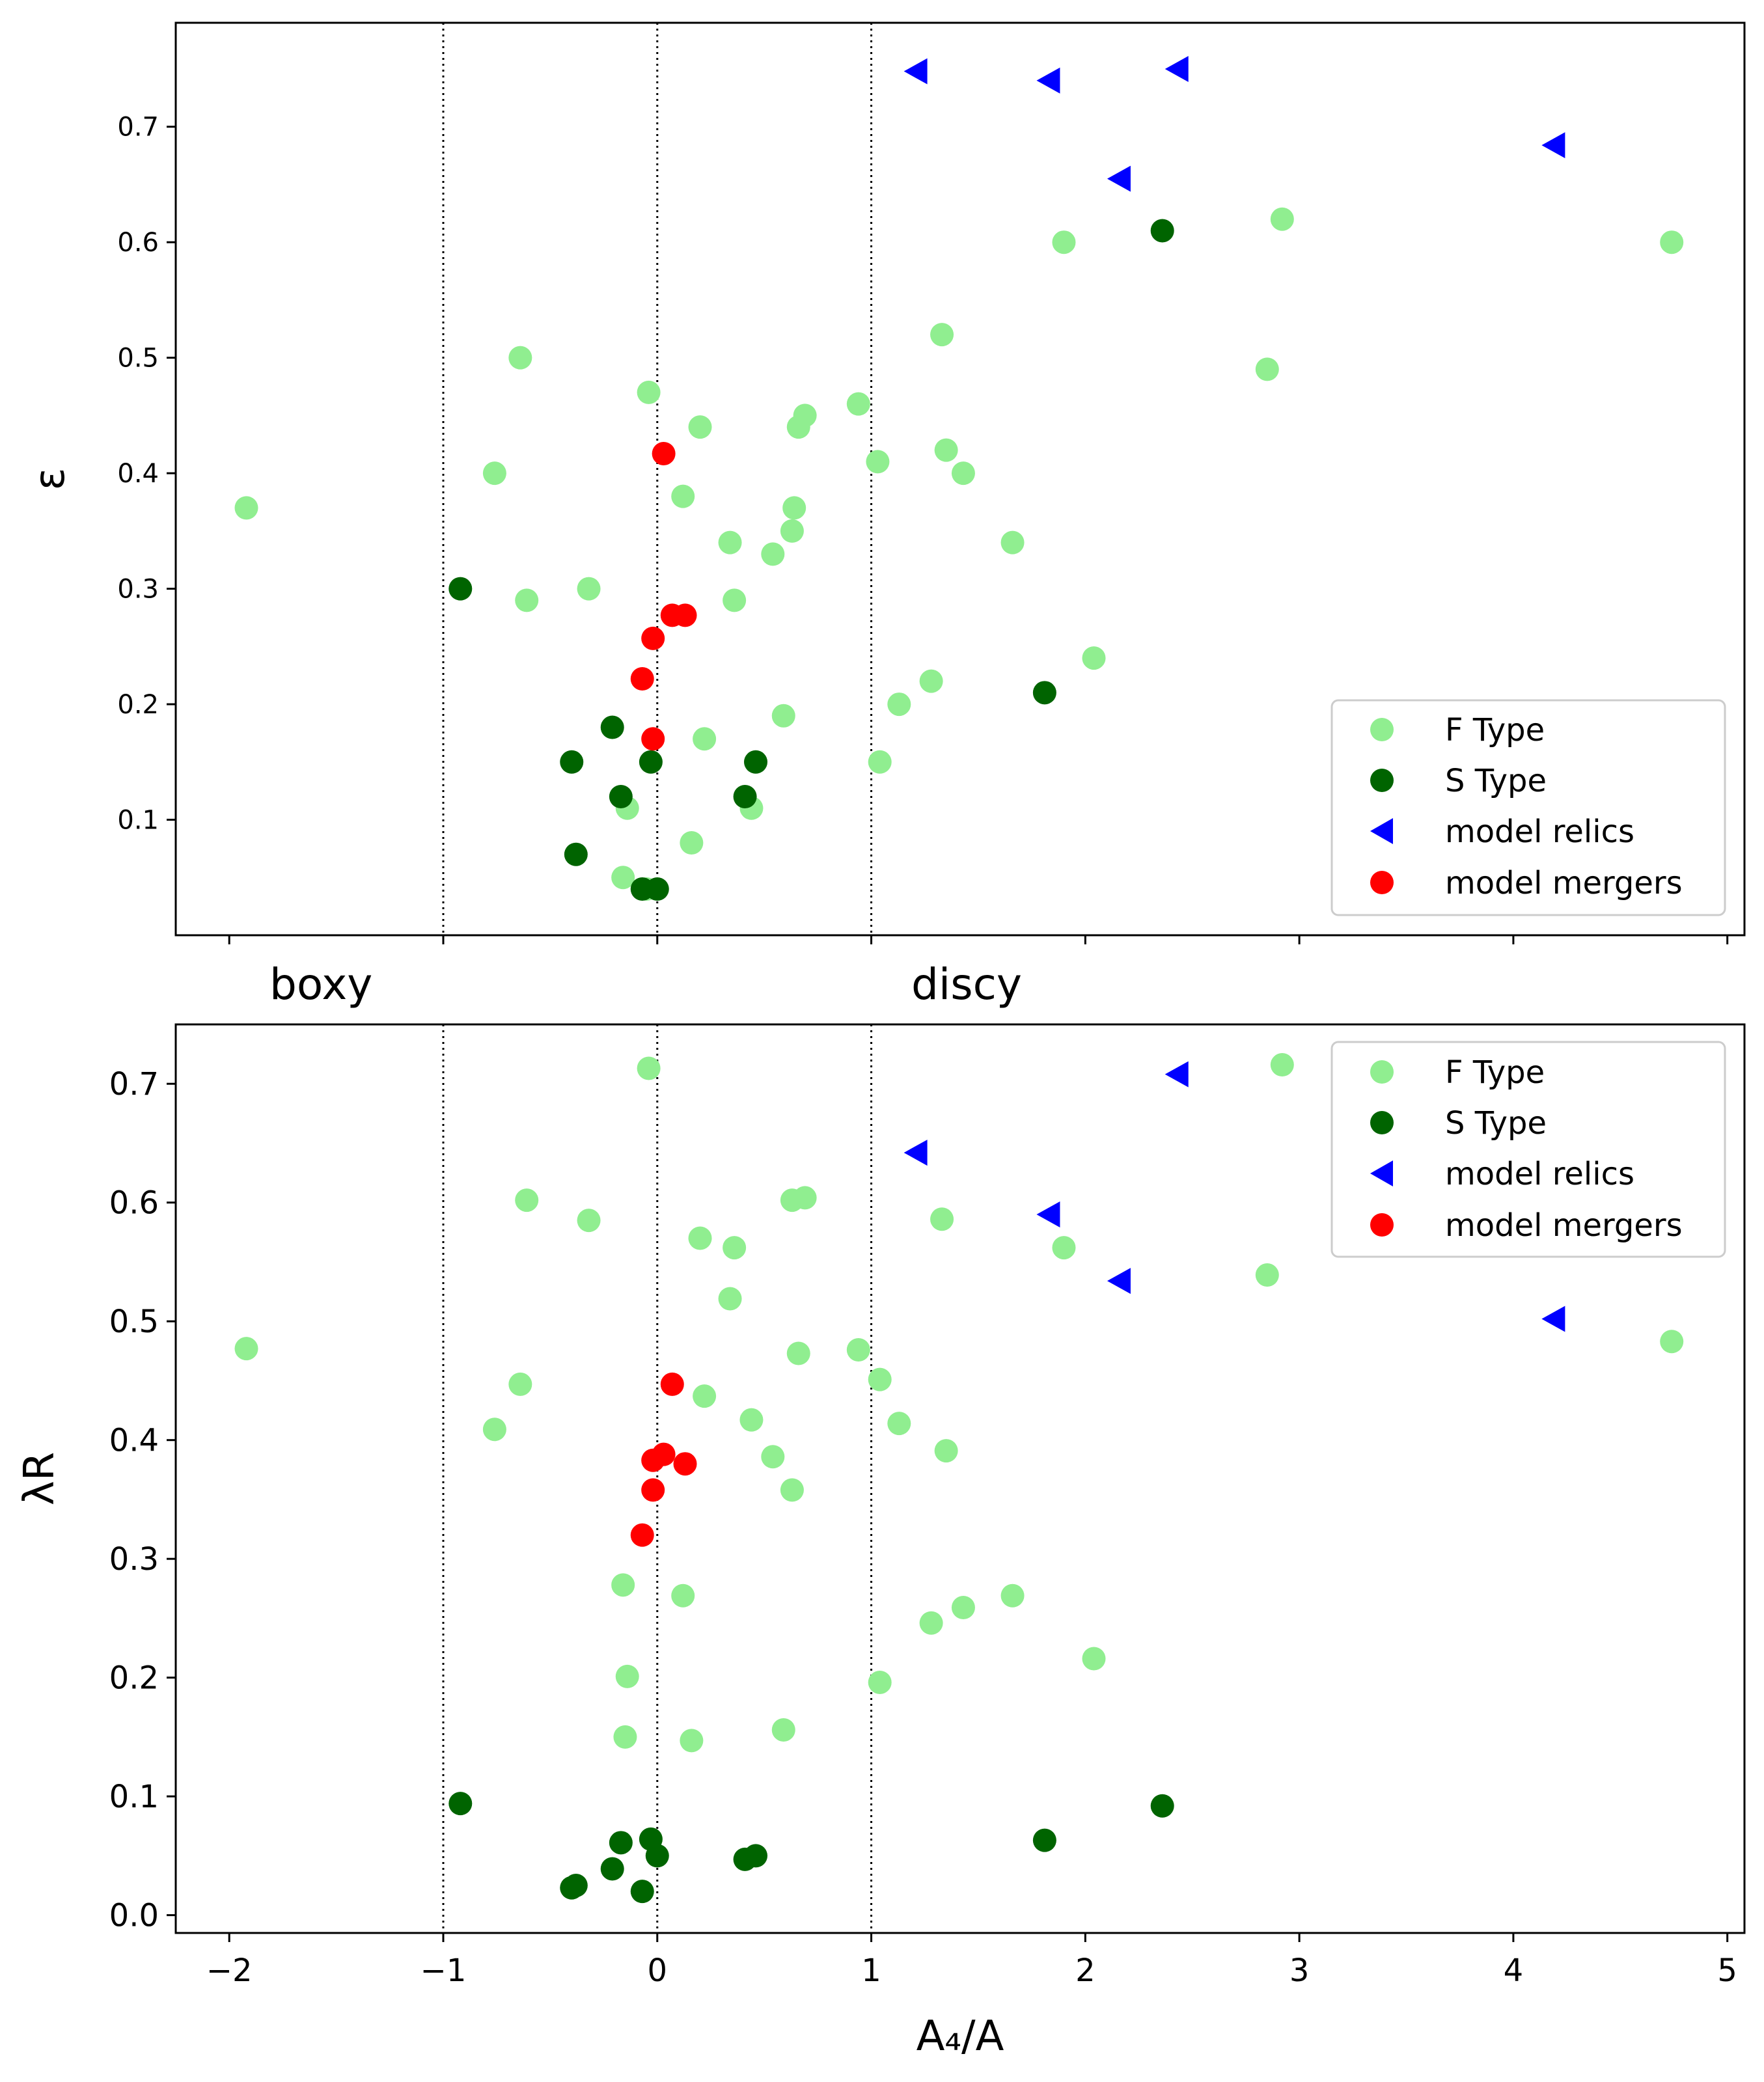  I want to click on lambda-xtick-label-1: −1, so click(443, 1970).